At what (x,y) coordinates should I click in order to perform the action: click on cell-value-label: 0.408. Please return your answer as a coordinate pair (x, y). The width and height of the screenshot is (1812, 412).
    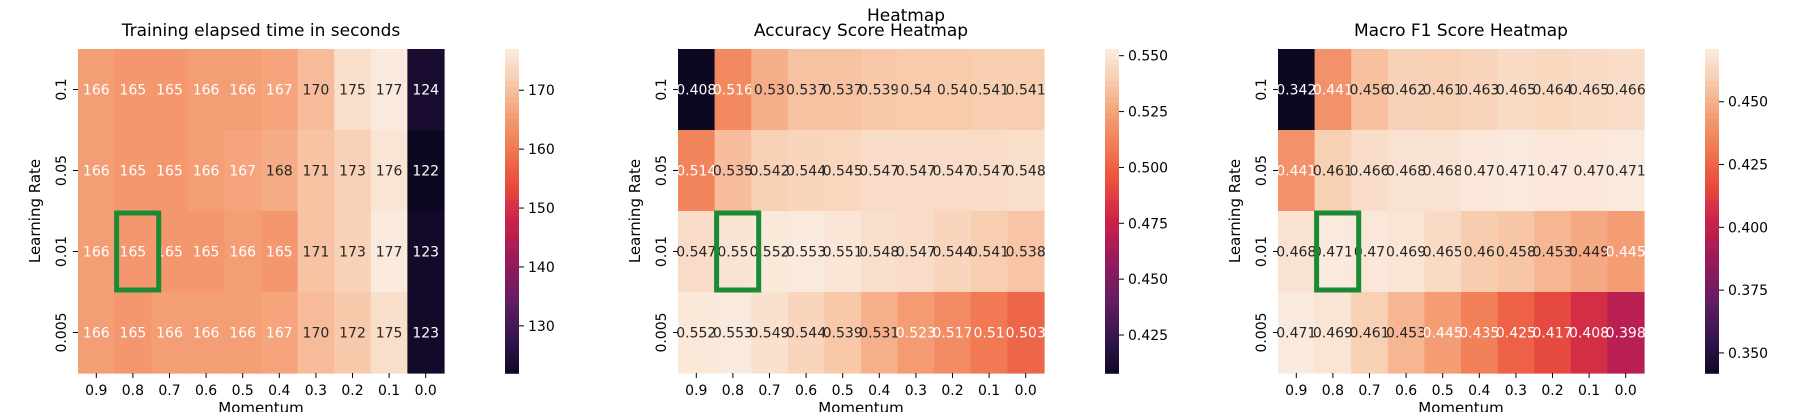
    Looking at the image, I should click on (1589, 334).